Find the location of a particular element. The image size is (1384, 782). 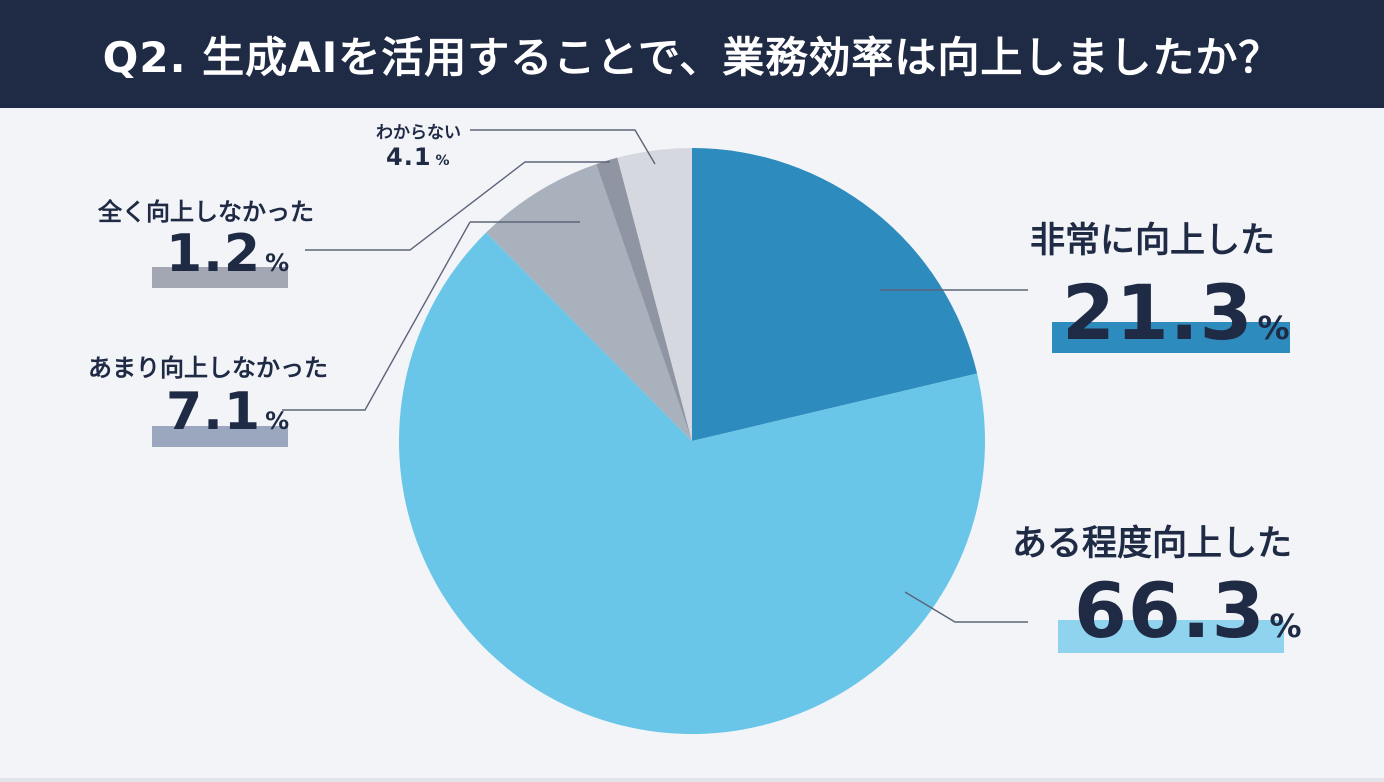

slice-pct-1: % is located at coordinates (1285, 626).